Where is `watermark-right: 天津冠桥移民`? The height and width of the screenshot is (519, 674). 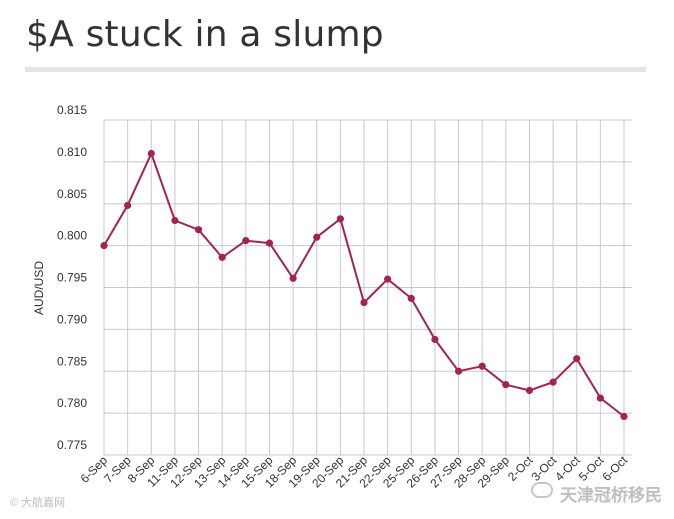 watermark-right: 天津冠桥移民 is located at coordinates (611, 495).